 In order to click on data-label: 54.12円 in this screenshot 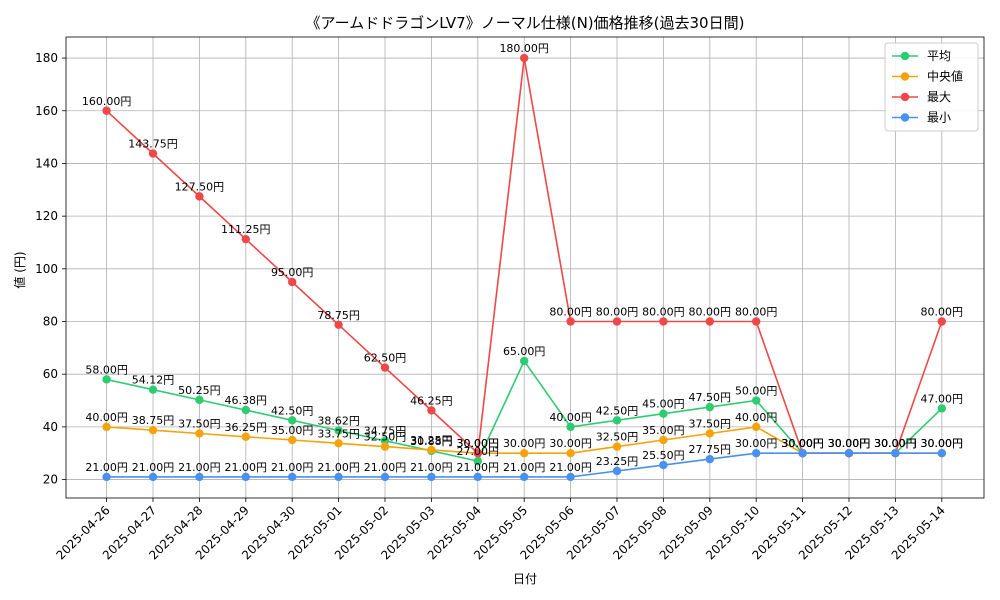, I will do `click(153, 380)`.